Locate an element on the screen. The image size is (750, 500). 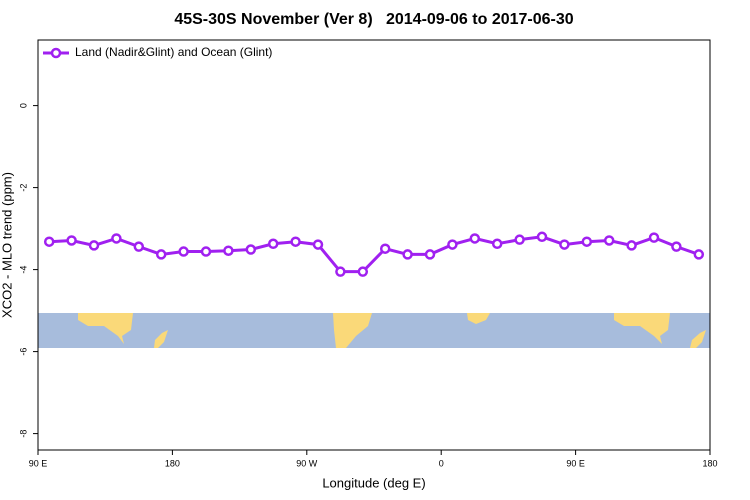
x-tick-label: 0 is located at coordinates (441, 463).